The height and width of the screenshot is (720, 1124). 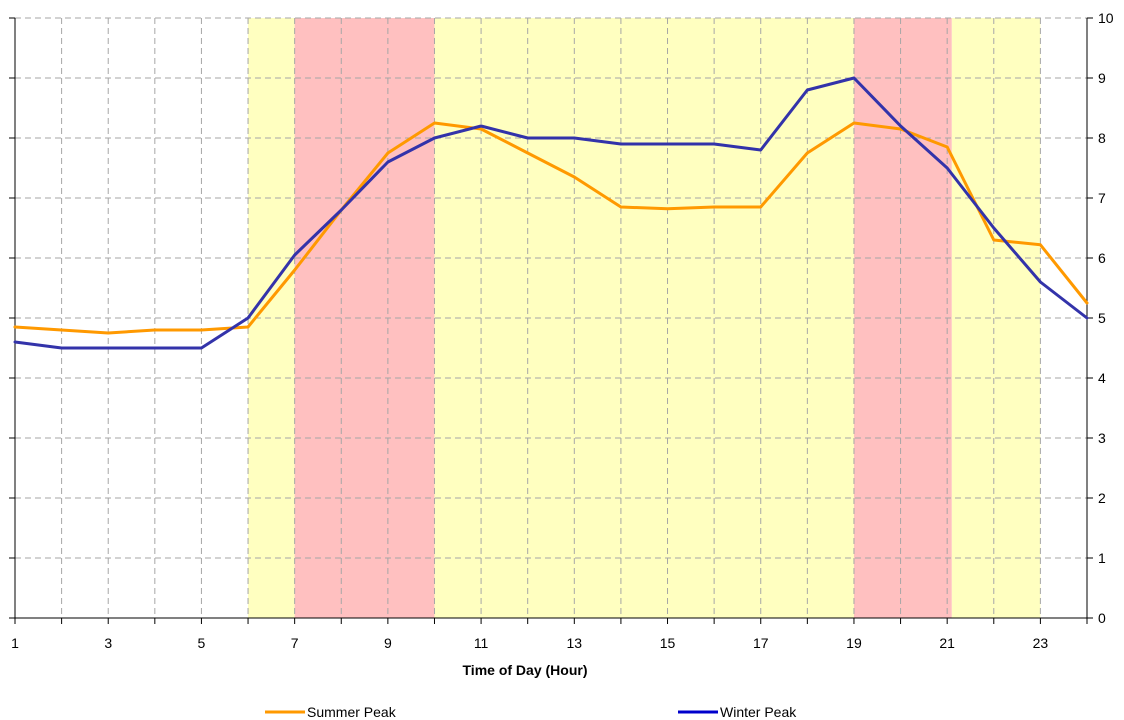 I want to click on y-tick-label: 6, so click(x=1102, y=258).